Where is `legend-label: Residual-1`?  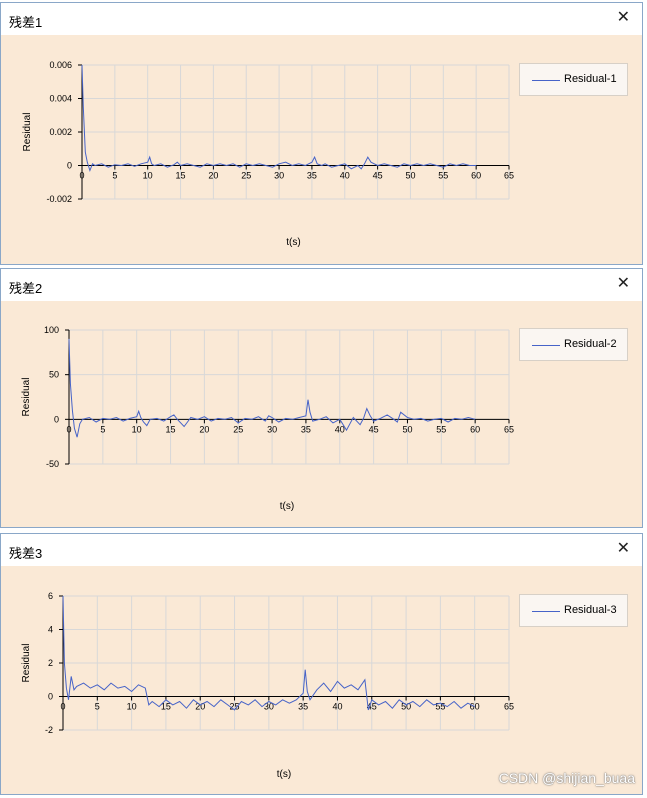
legend-label: Residual-1 is located at coordinates (590, 79).